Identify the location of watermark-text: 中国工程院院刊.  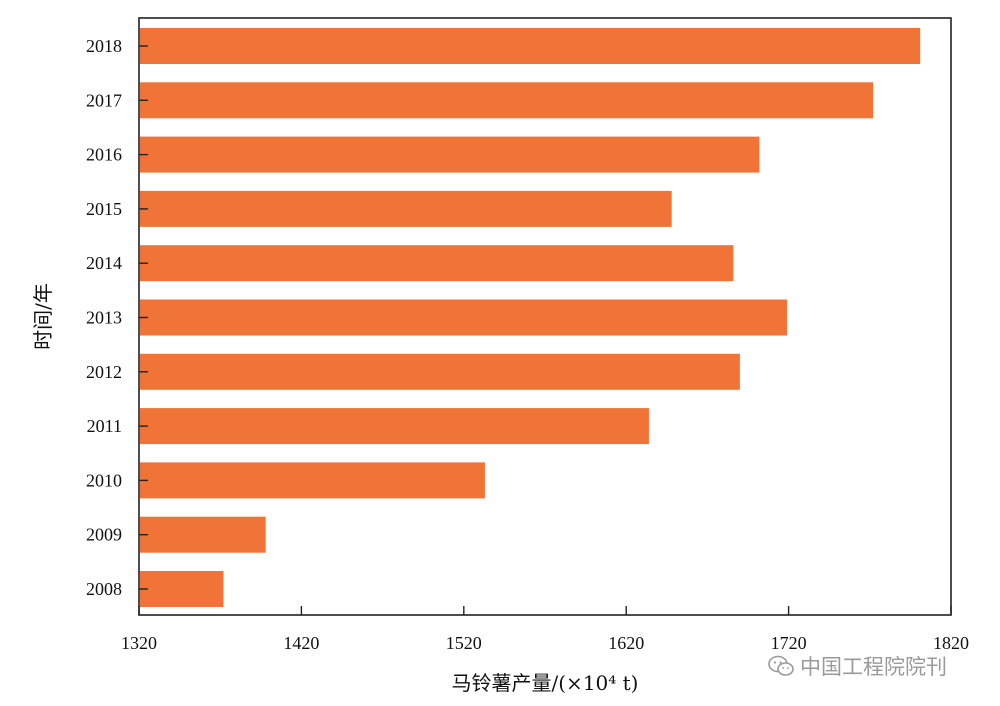
(873, 667).